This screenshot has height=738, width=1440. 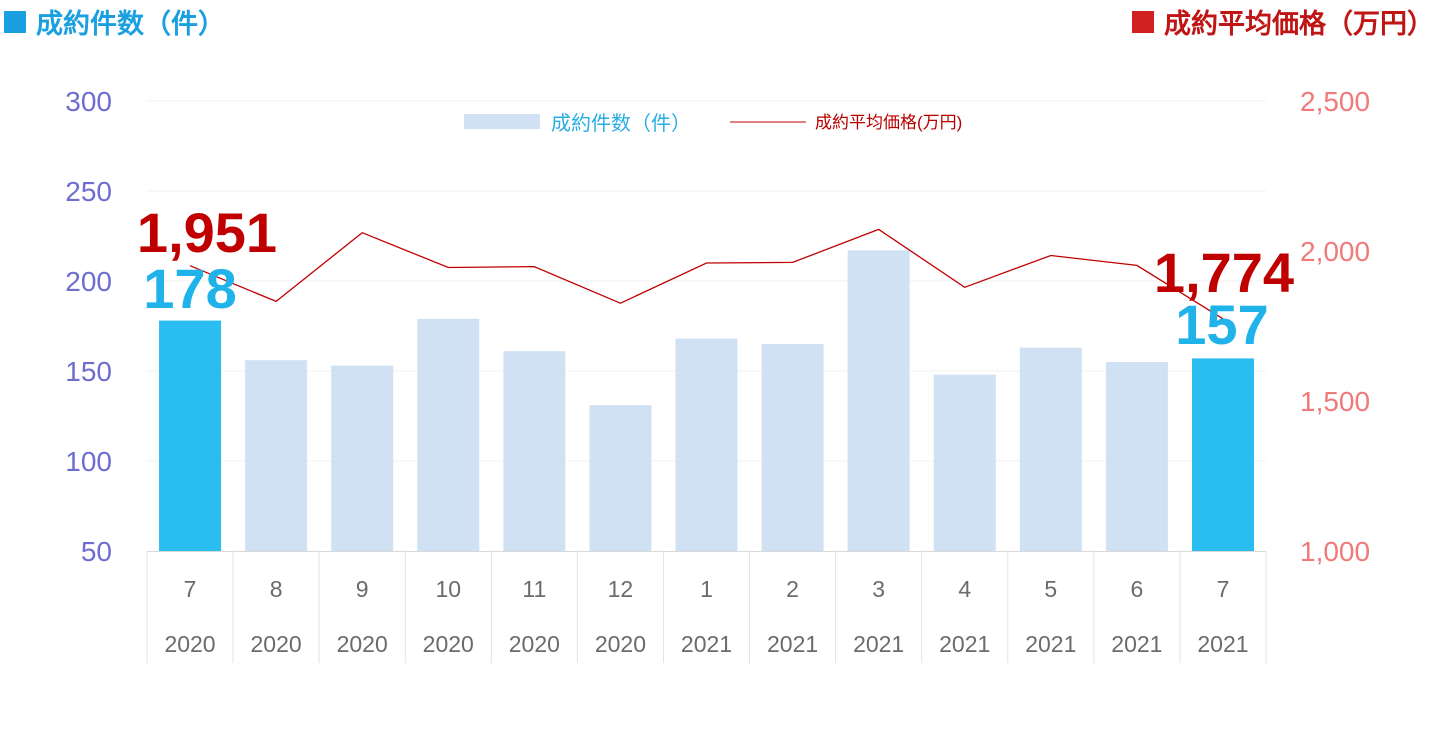 I want to click on month-label: 11, so click(x=534, y=589).